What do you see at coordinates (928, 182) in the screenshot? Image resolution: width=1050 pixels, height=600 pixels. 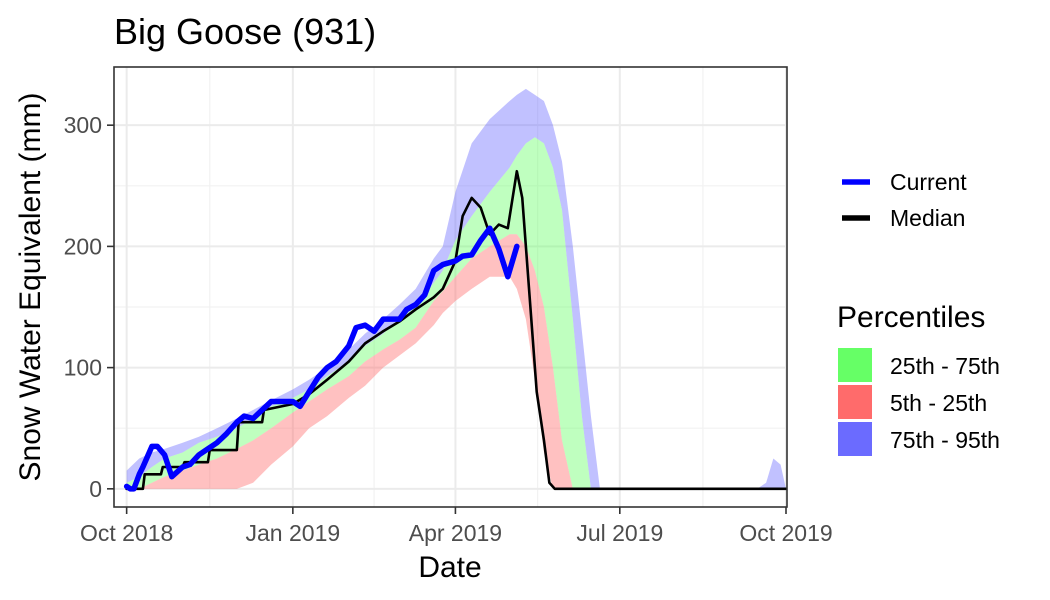 I see `legend-label-current: Current` at bounding box center [928, 182].